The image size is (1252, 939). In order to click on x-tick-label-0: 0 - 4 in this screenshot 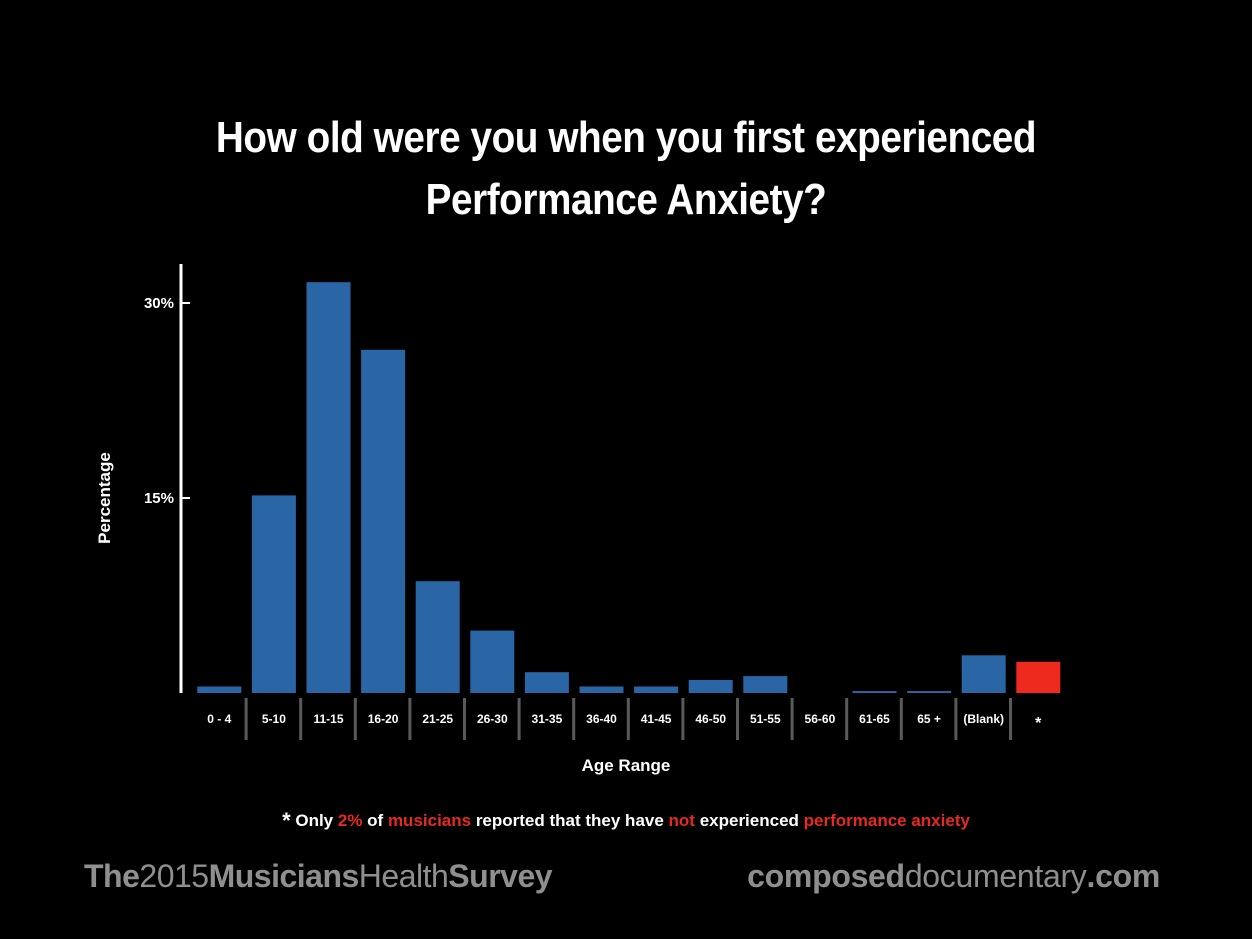, I will do `click(219, 719)`.